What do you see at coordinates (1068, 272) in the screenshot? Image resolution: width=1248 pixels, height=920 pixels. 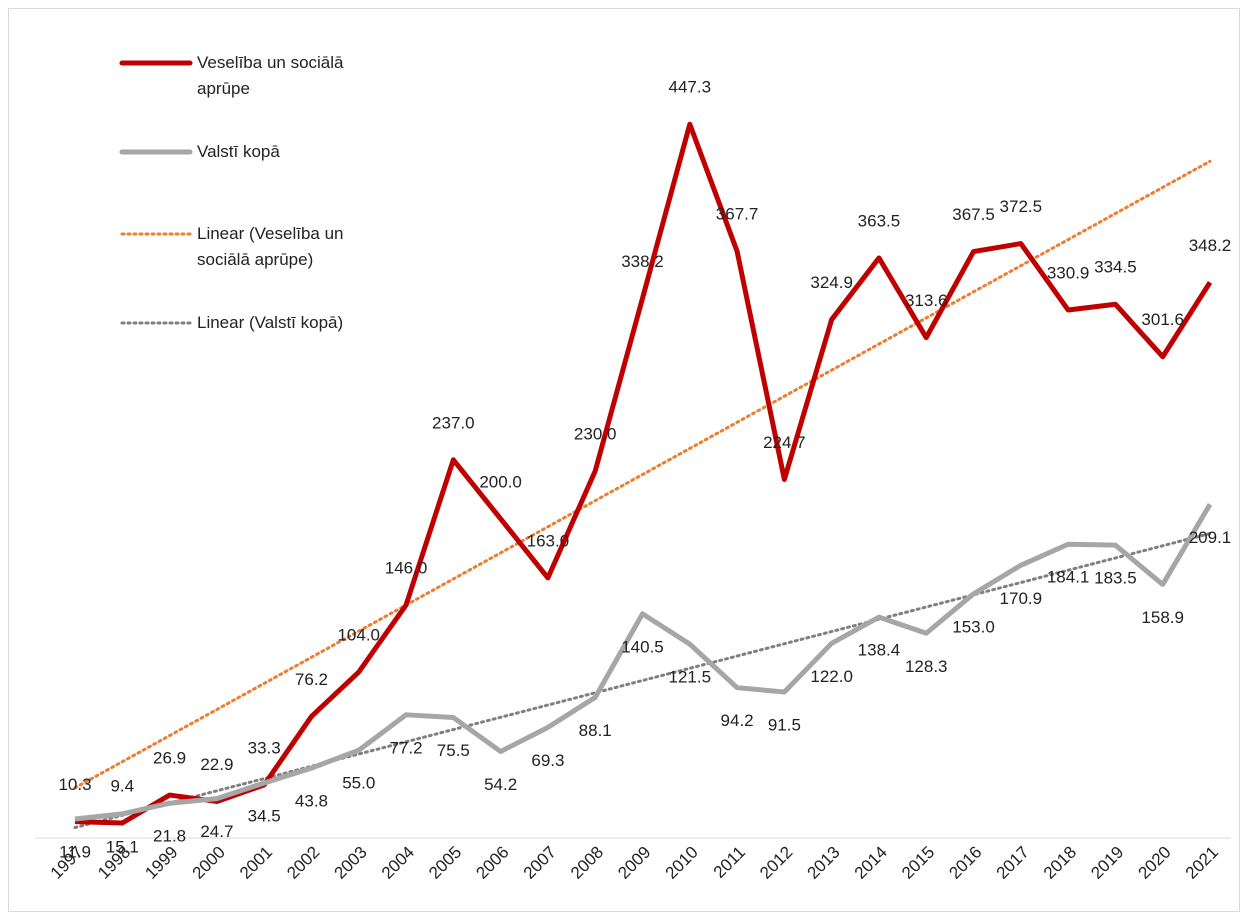 I see `data-label: 330.9` at bounding box center [1068, 272].